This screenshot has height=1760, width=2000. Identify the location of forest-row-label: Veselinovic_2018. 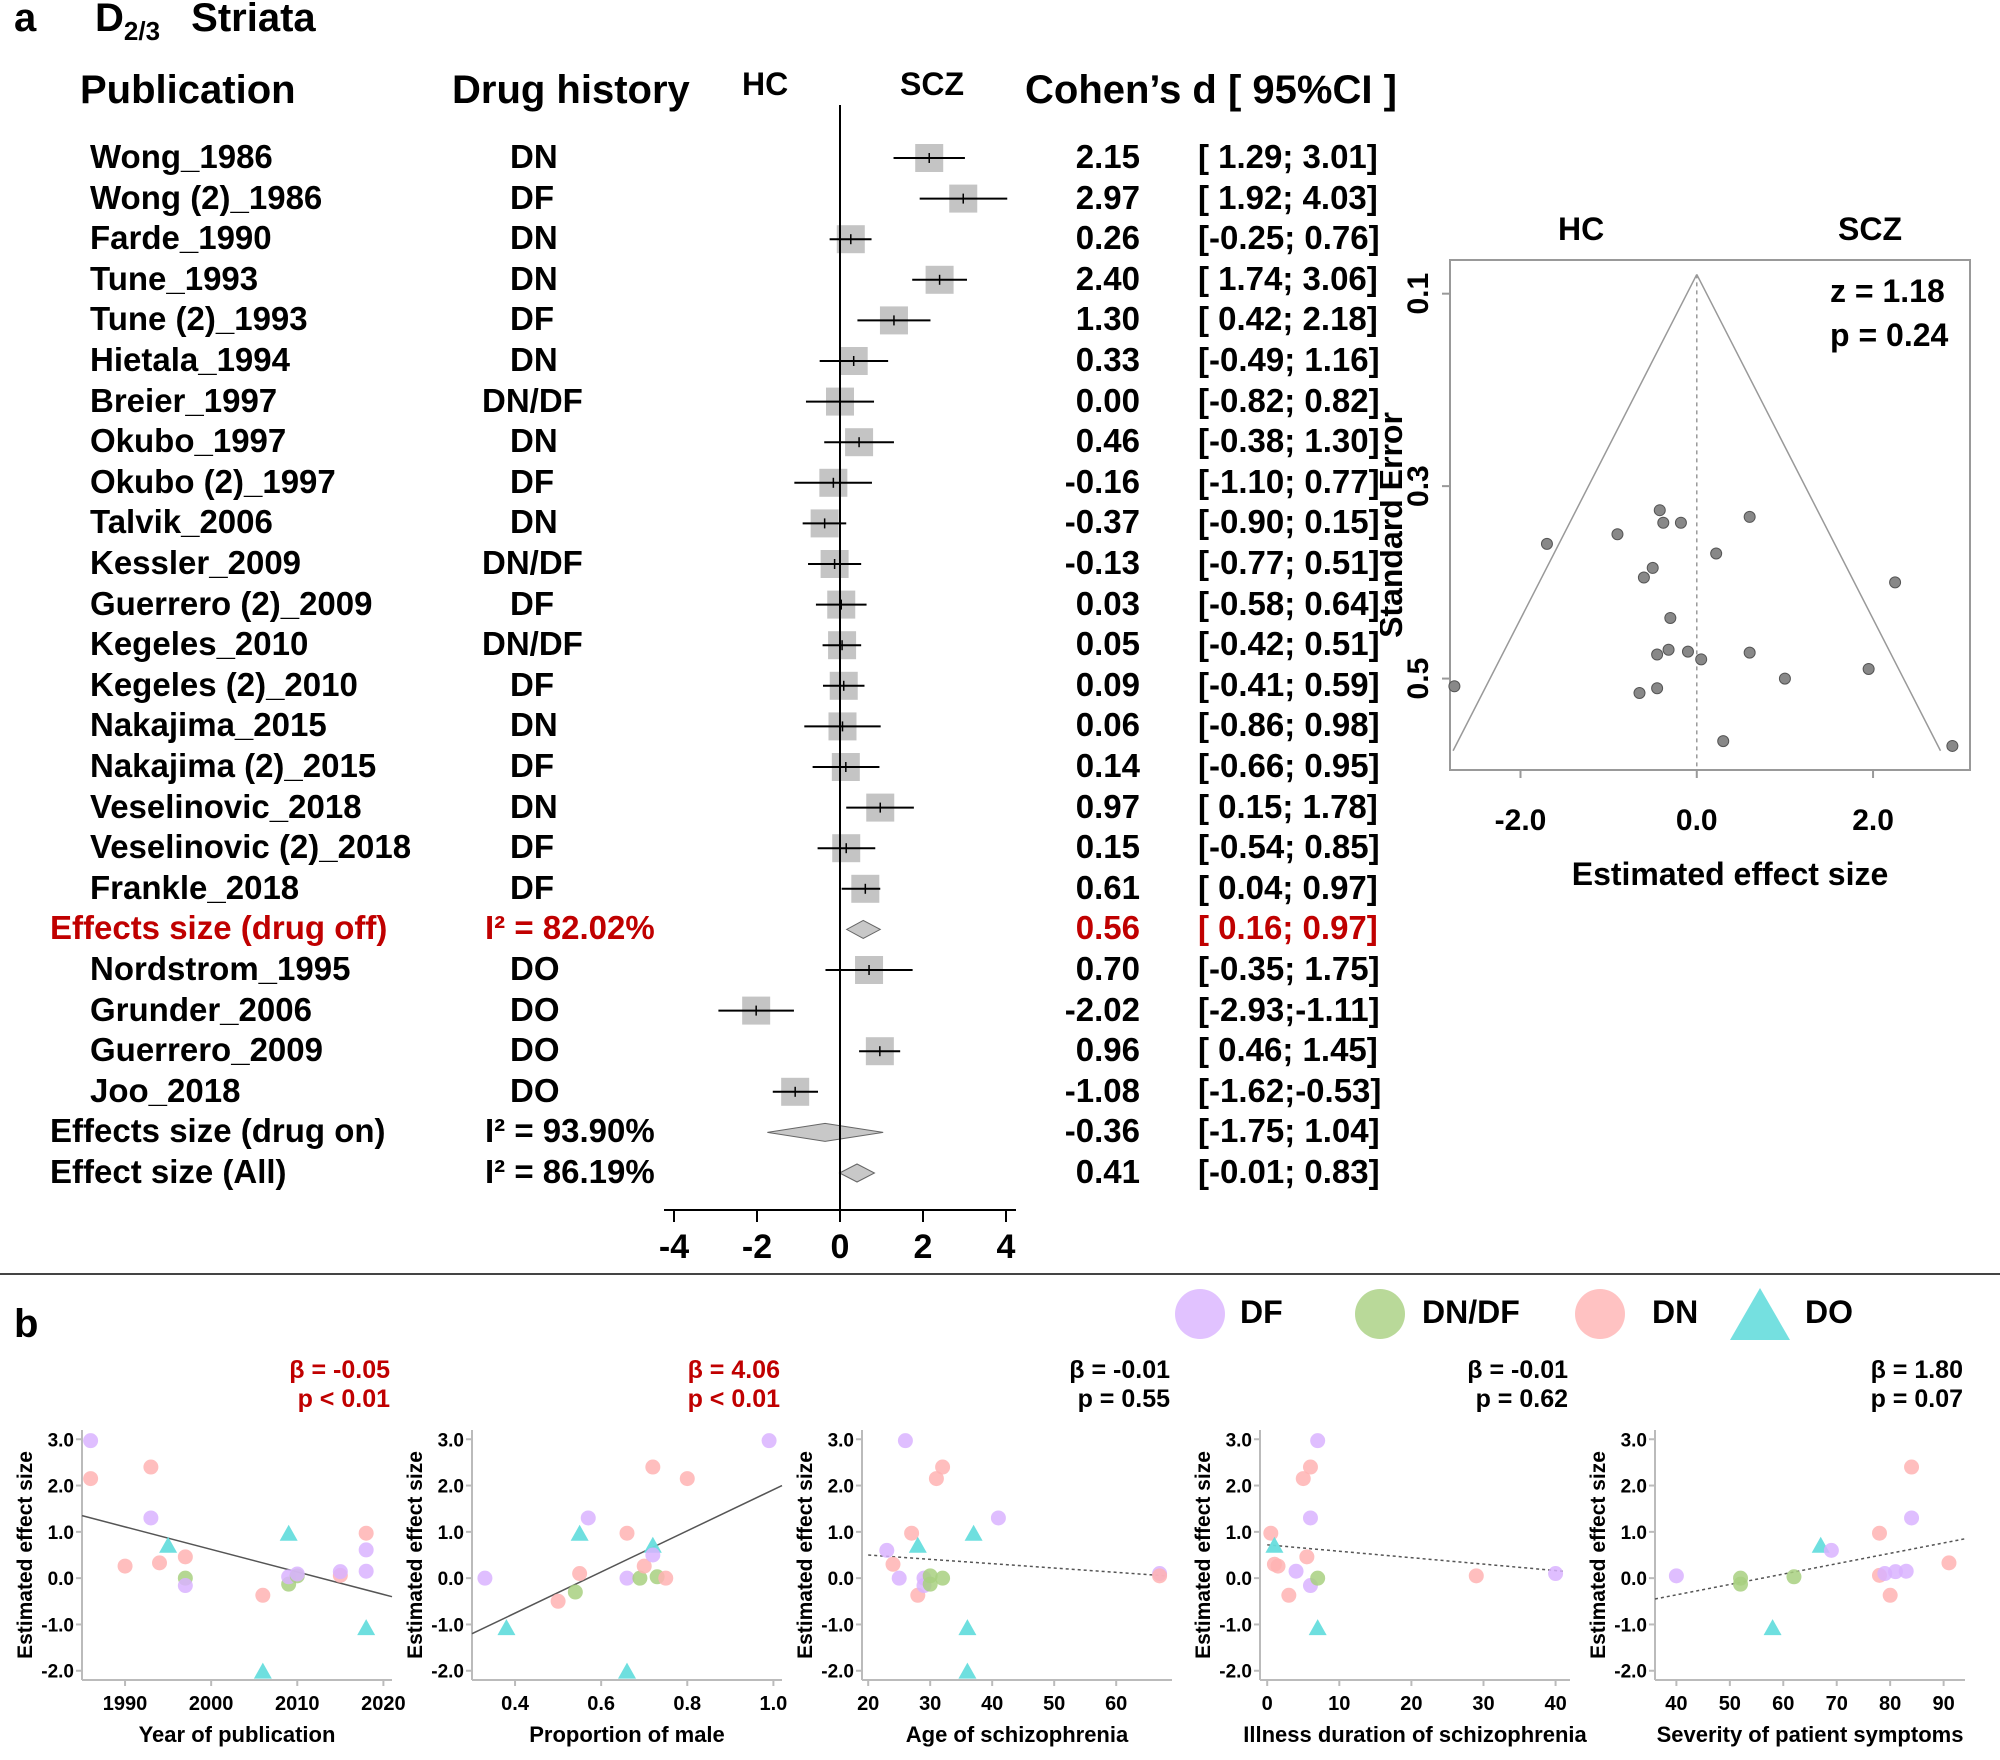
(226, 806).